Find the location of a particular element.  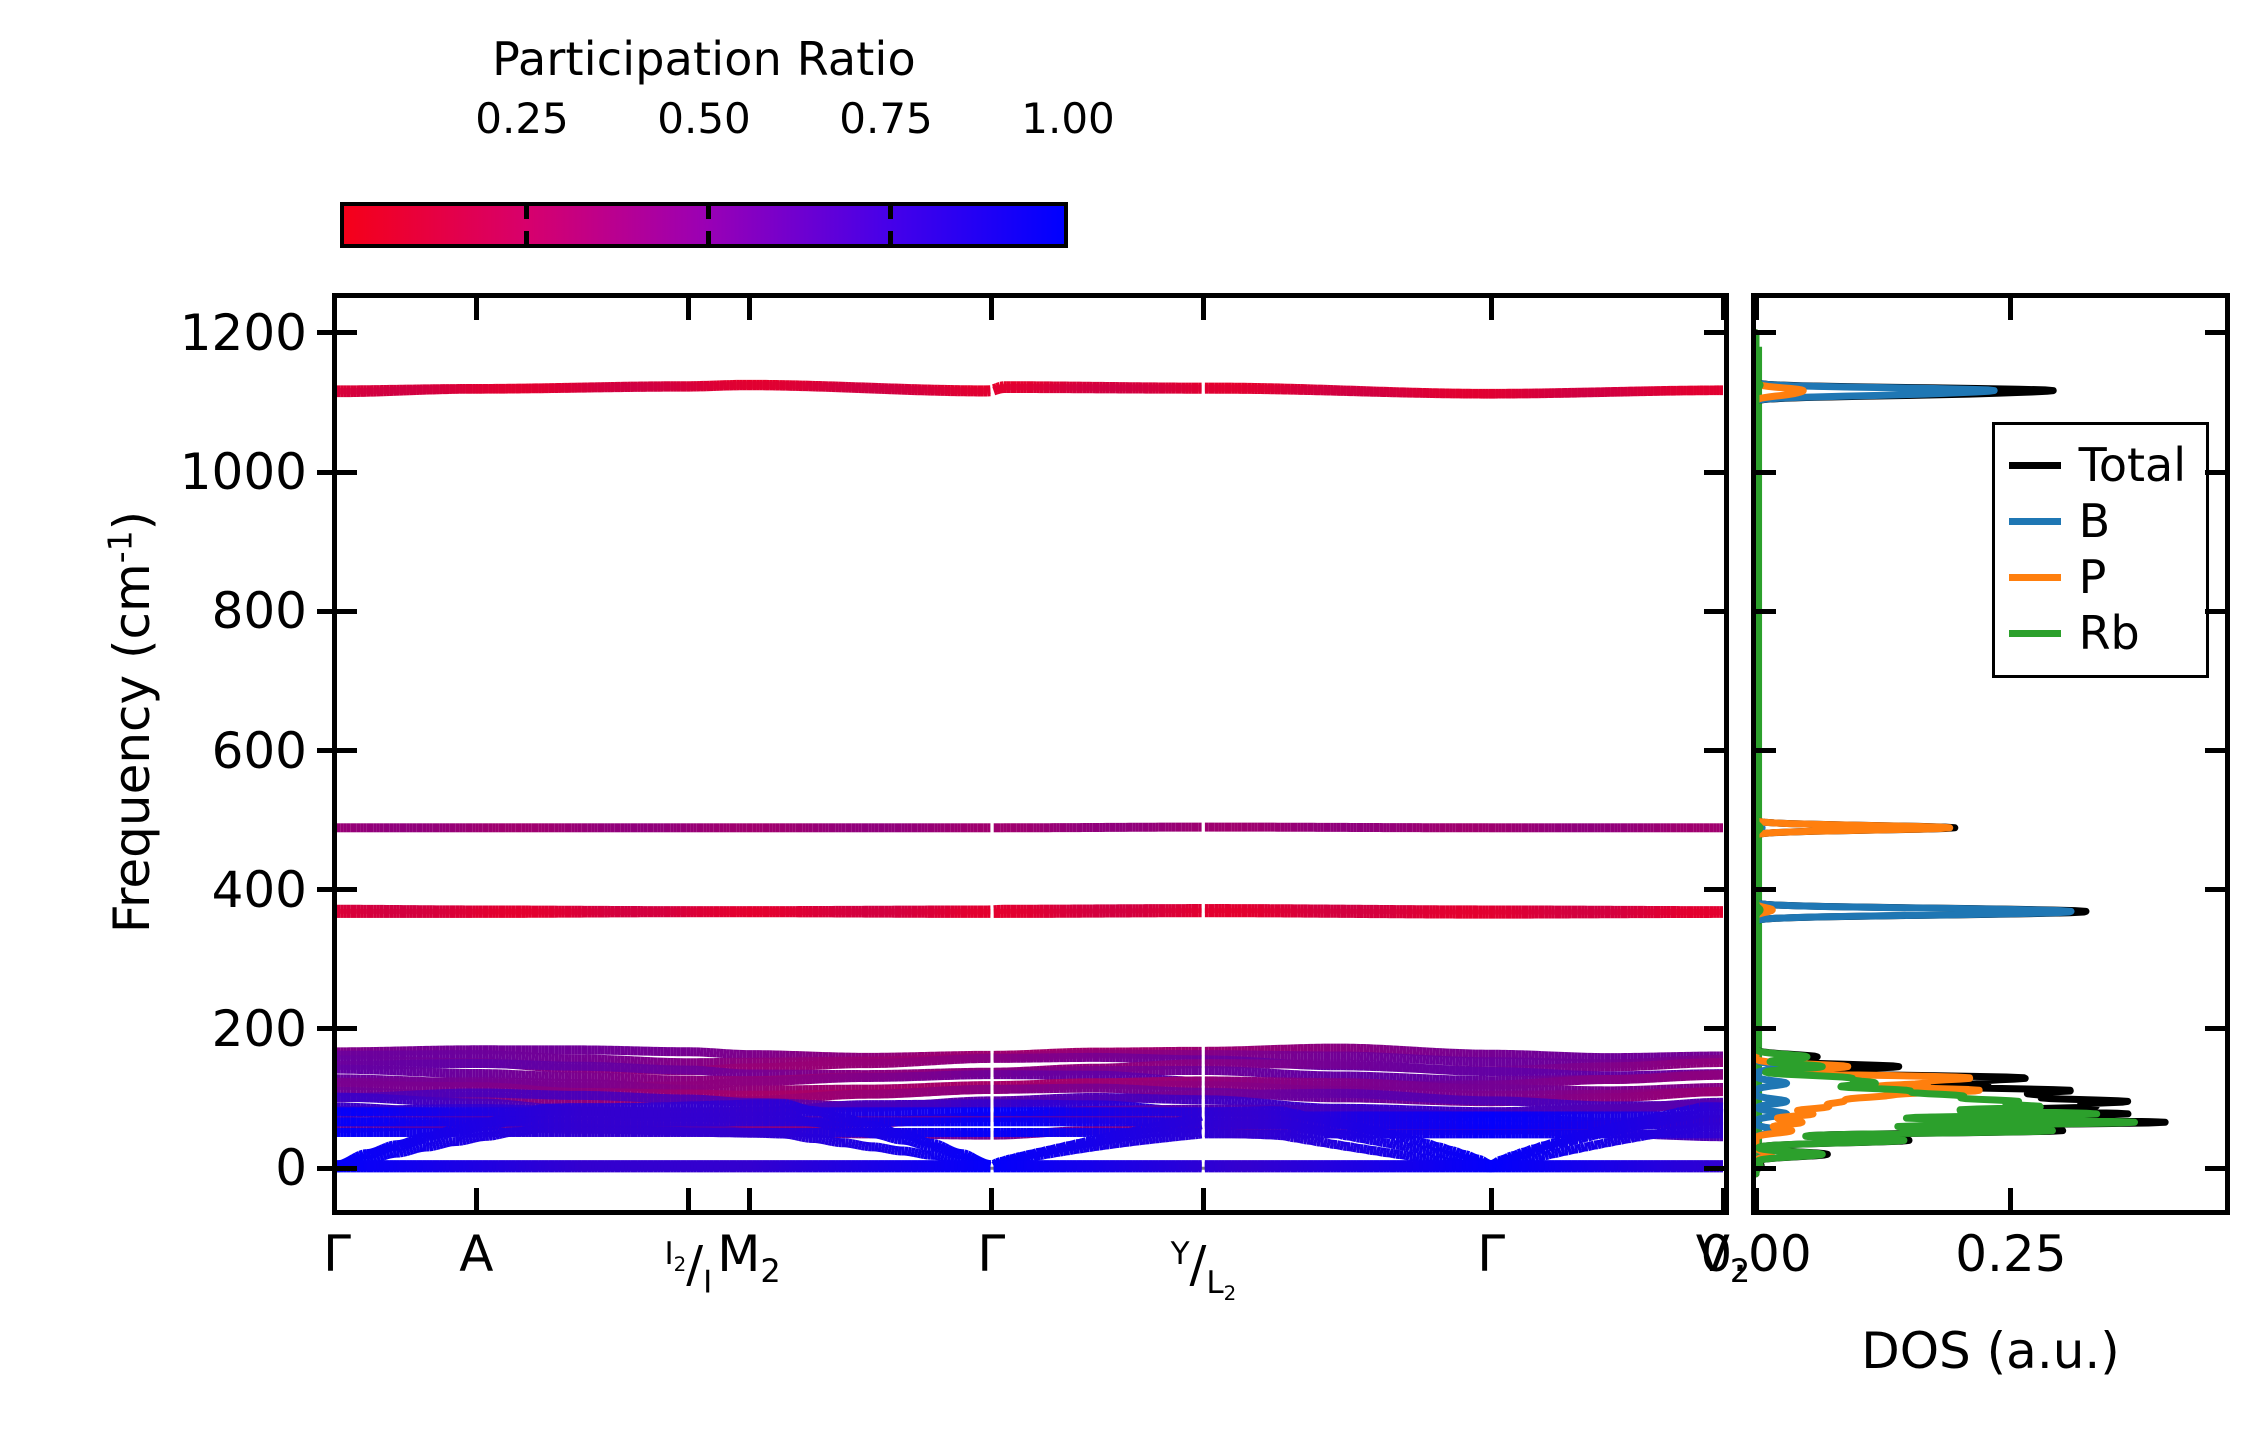

dos-curve-p is located at coordinates (1869, 753).